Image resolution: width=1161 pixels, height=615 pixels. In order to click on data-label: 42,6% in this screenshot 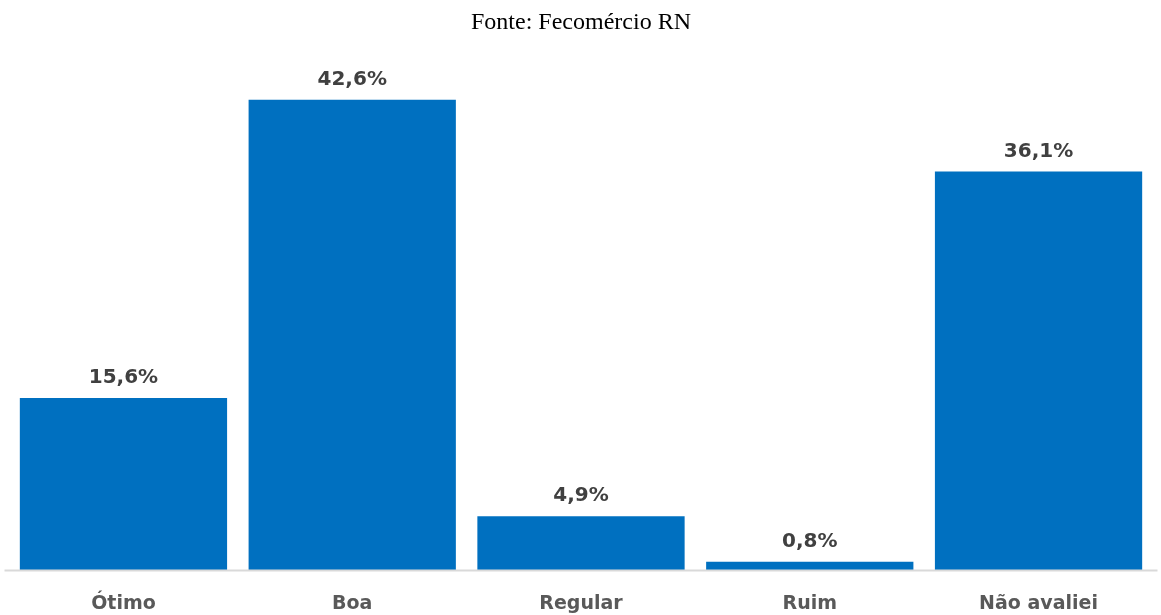, I will do `click(352, 77)`.